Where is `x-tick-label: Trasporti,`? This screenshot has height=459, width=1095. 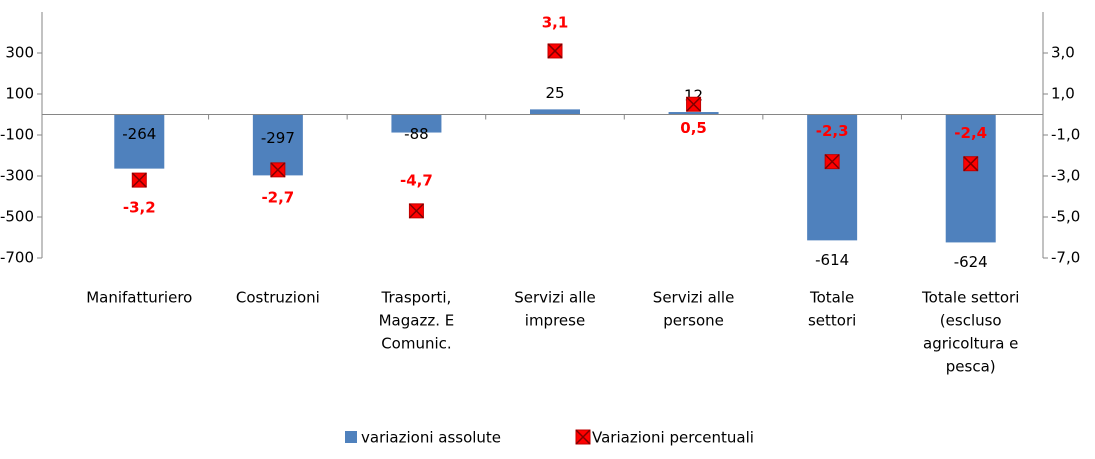
x-tick-label: Trasporti, is located at coordinates (416, 298).